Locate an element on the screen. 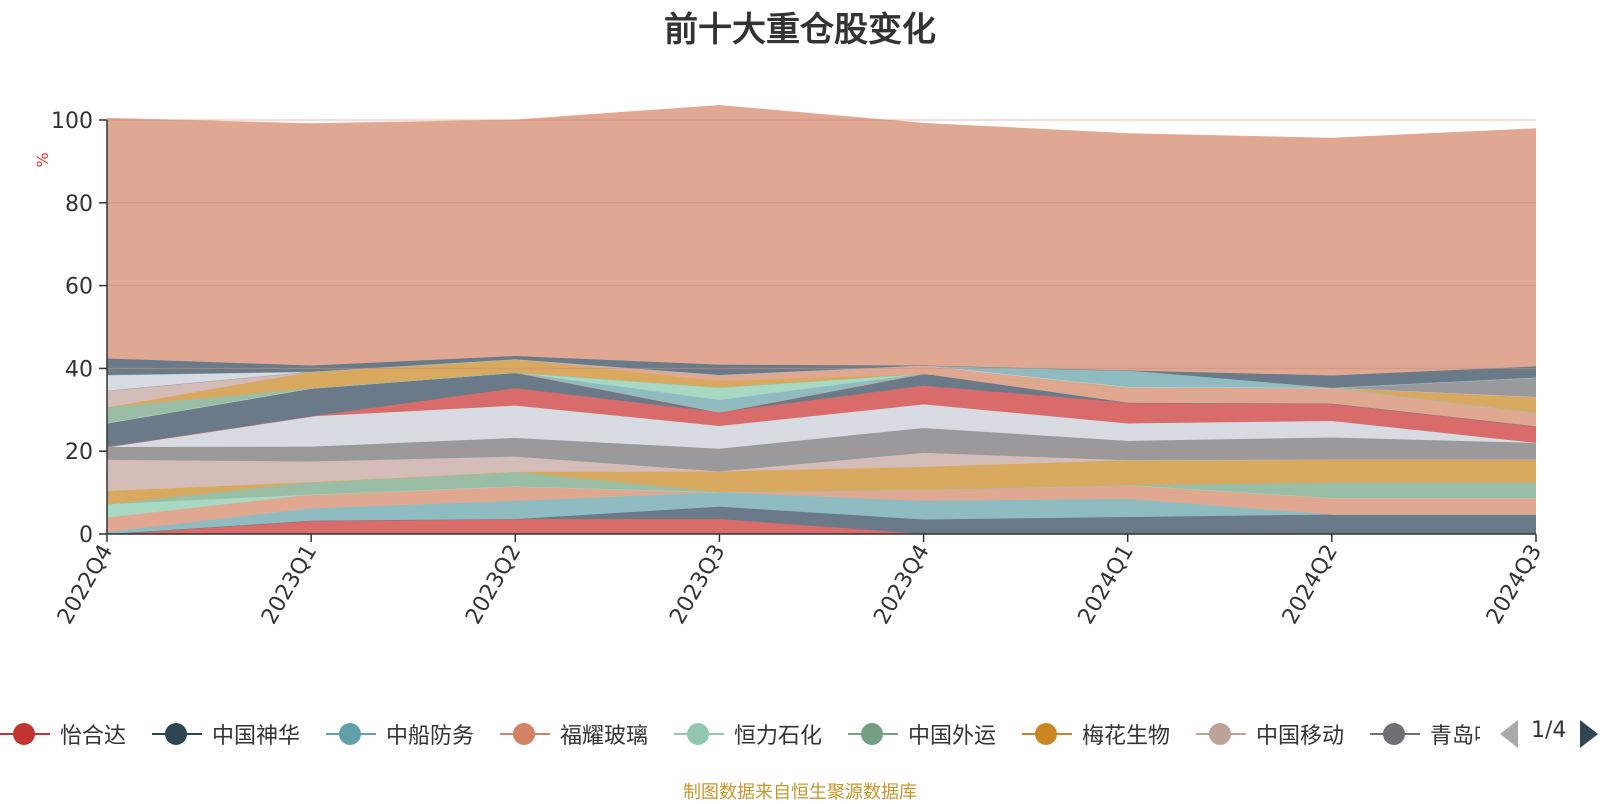 The image size is (1600, 804). legend-item-4: 福耀玻璃 is located at coordinates (574, 734).